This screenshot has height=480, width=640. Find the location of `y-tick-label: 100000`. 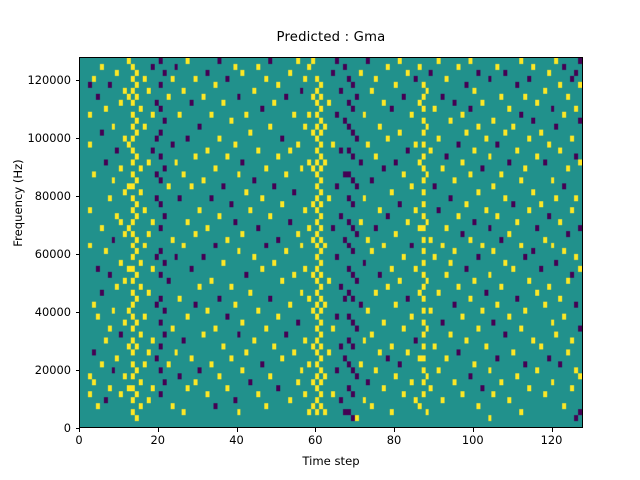

y-tick-label: 100000 is located at coordinates (49, 138).